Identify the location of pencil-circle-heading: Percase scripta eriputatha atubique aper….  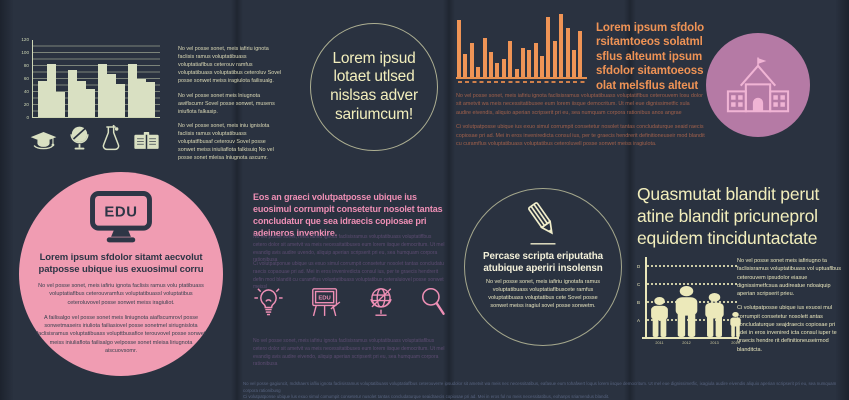
(543, 262).